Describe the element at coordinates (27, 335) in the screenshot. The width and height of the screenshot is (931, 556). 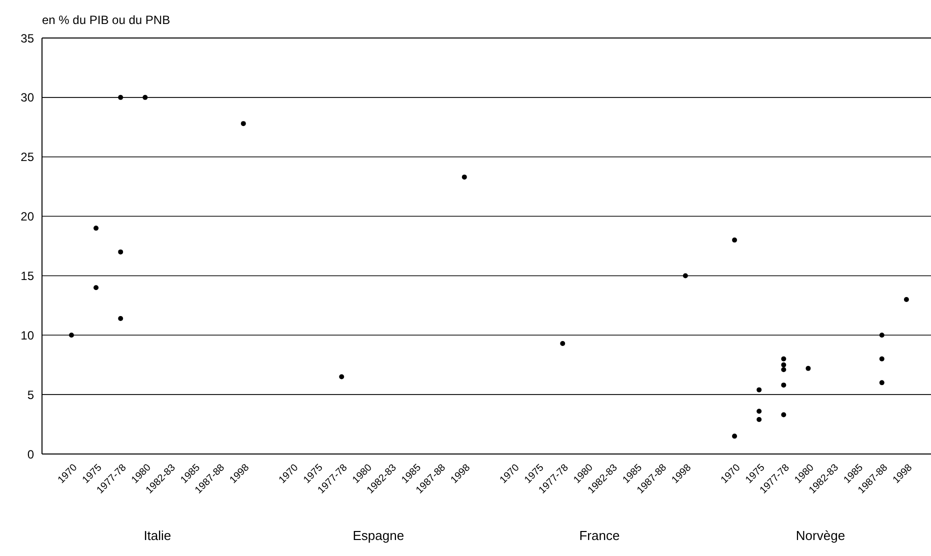
I see `y-tick-label: 10` at that location.